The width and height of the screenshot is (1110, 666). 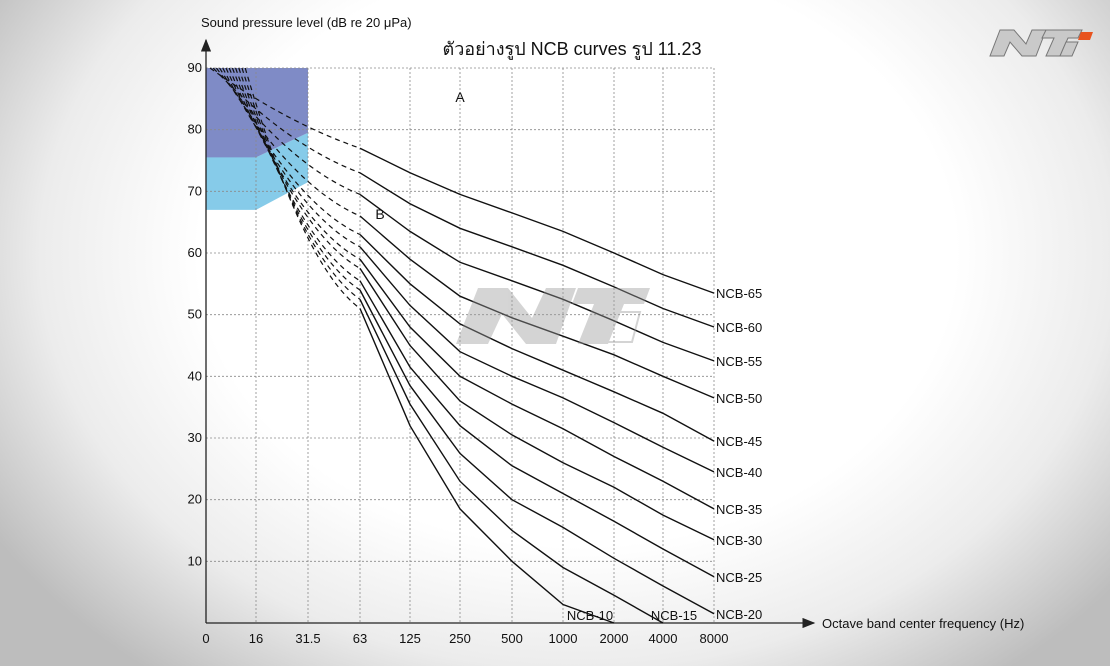 What do you see at coordinates (195, 190) in the screenshot?
I see `y-tick-label: 70` at bounding box center [195, 190].